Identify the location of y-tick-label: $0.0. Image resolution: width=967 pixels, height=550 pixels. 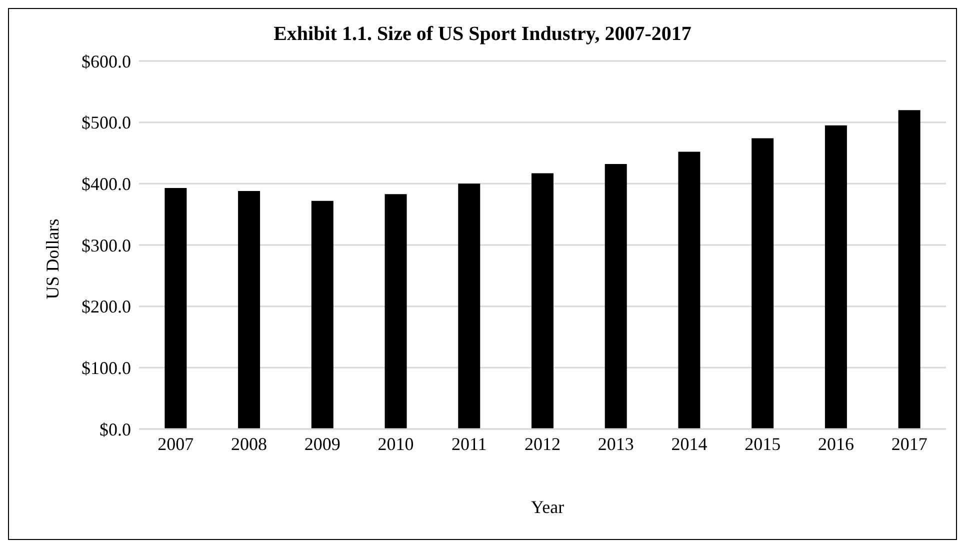
(115, 429).